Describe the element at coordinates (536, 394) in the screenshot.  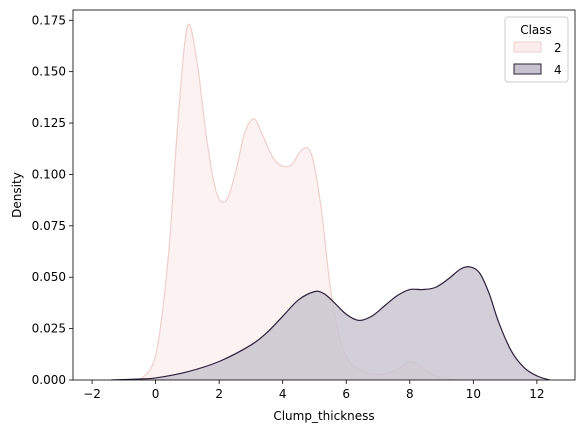
I see `x-tick-label: 12` at that location.